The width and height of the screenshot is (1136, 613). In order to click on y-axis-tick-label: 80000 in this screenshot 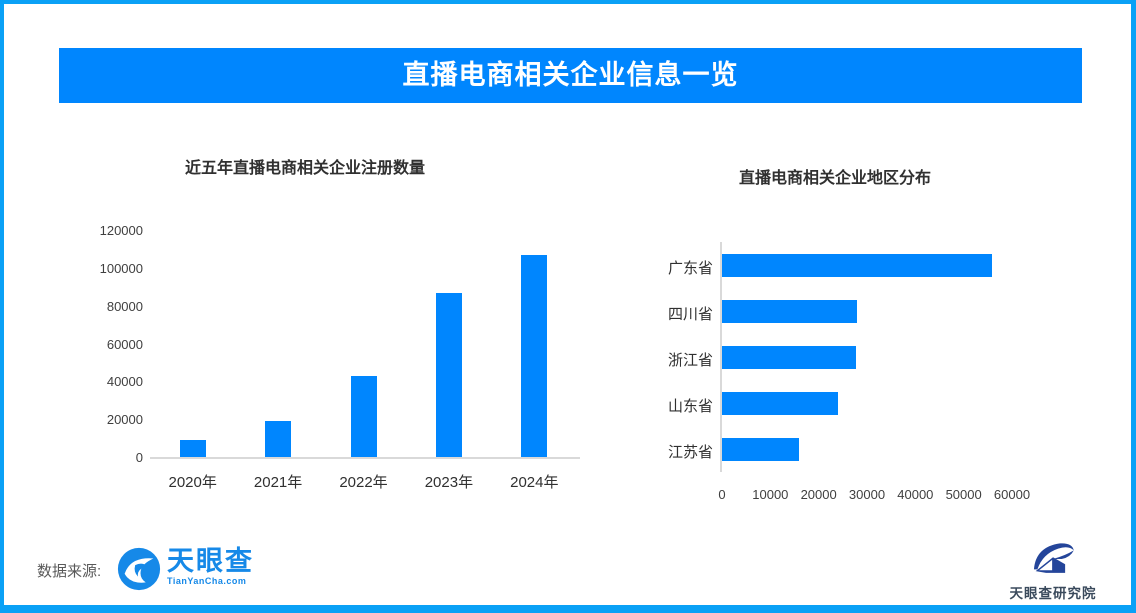, I will do `click(124, 306)`.